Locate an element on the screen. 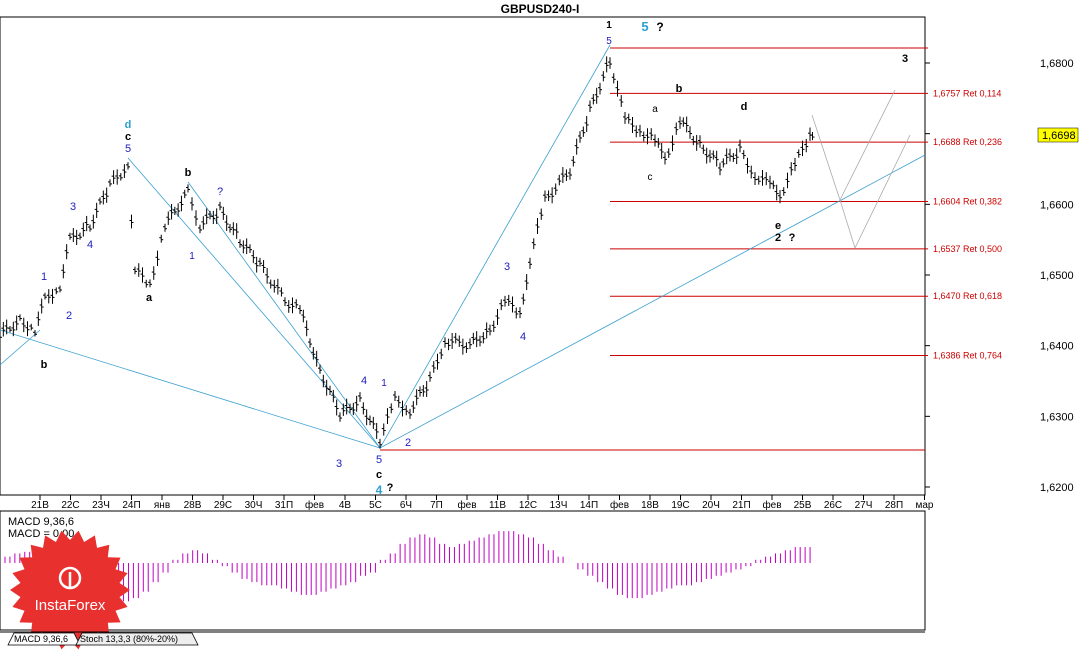 This screenshot has height=661, width=1082. logo-badge-shape is located at coordinates (70, 590).